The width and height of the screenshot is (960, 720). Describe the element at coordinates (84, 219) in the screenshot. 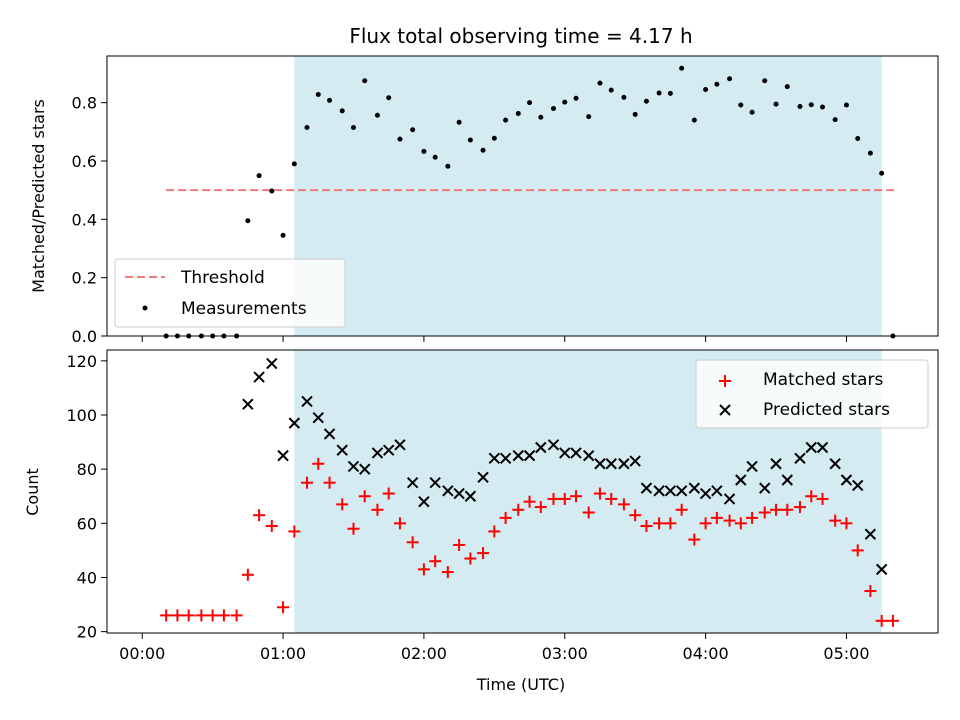

I see `y-tick-label: 0.4` at that location.